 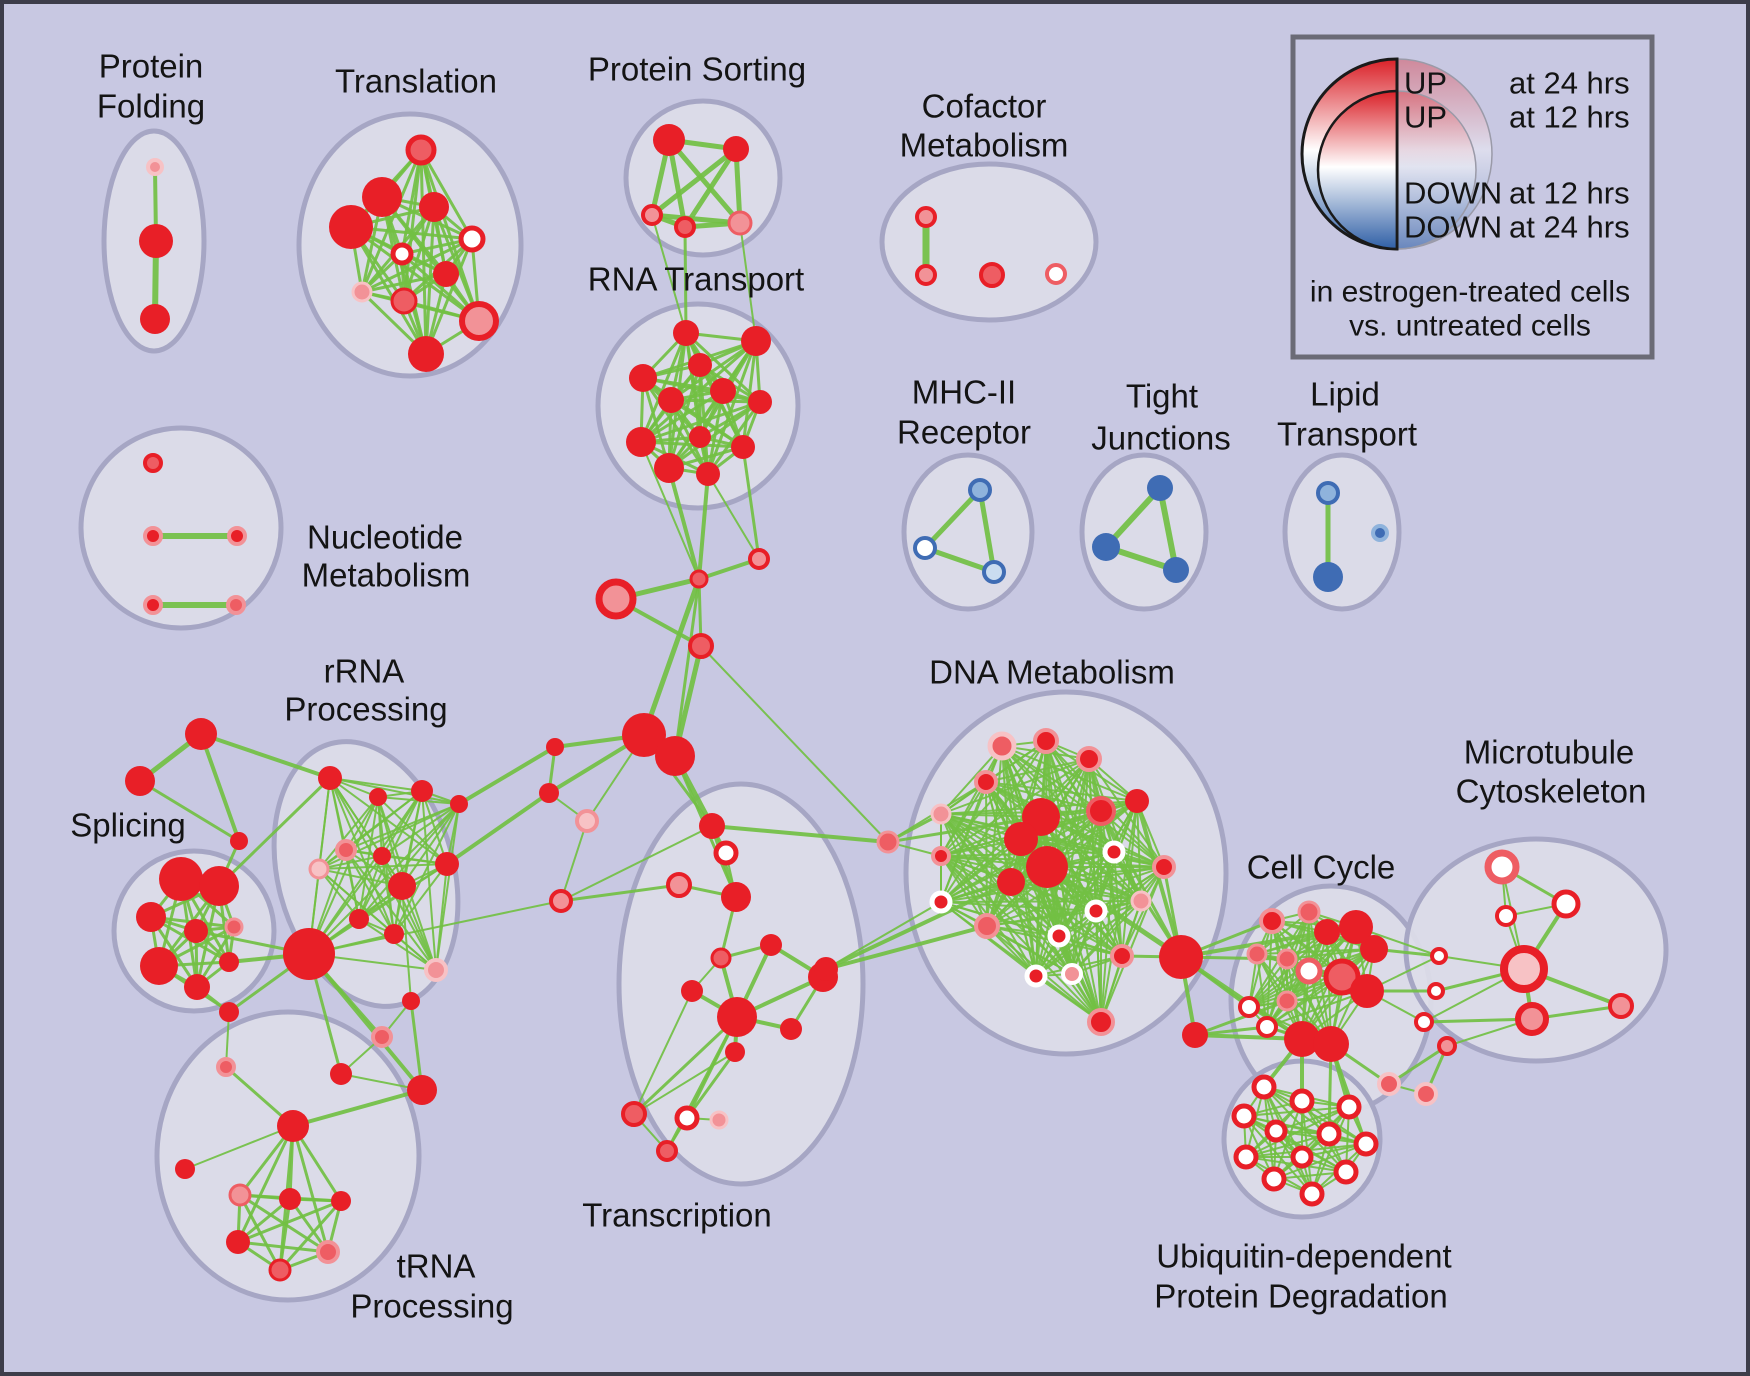 I want to click on node-ps3, so click(x=652, y=215).